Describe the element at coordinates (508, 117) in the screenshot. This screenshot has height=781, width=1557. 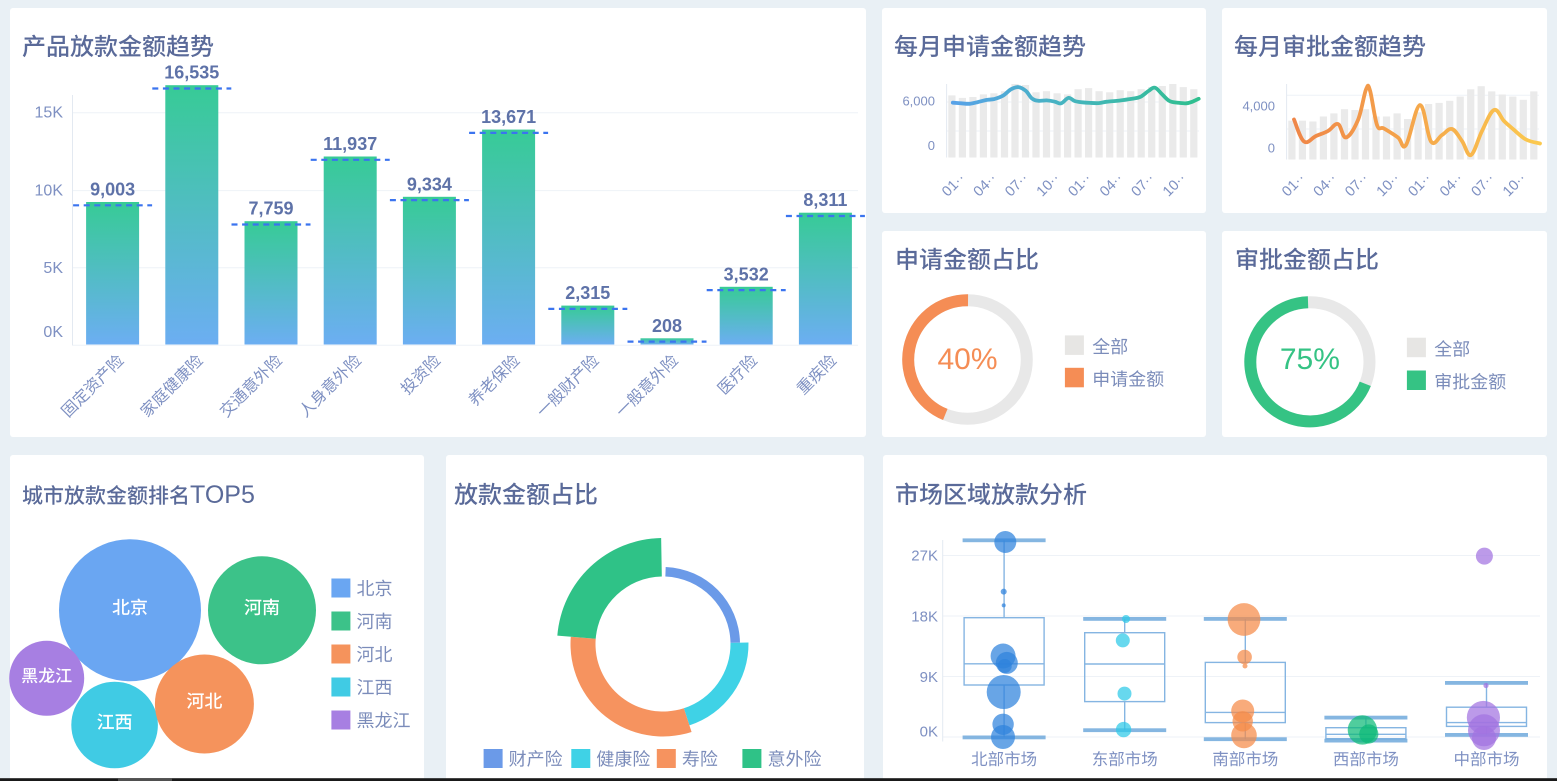
I see `svg-text: 13,671` at that location.